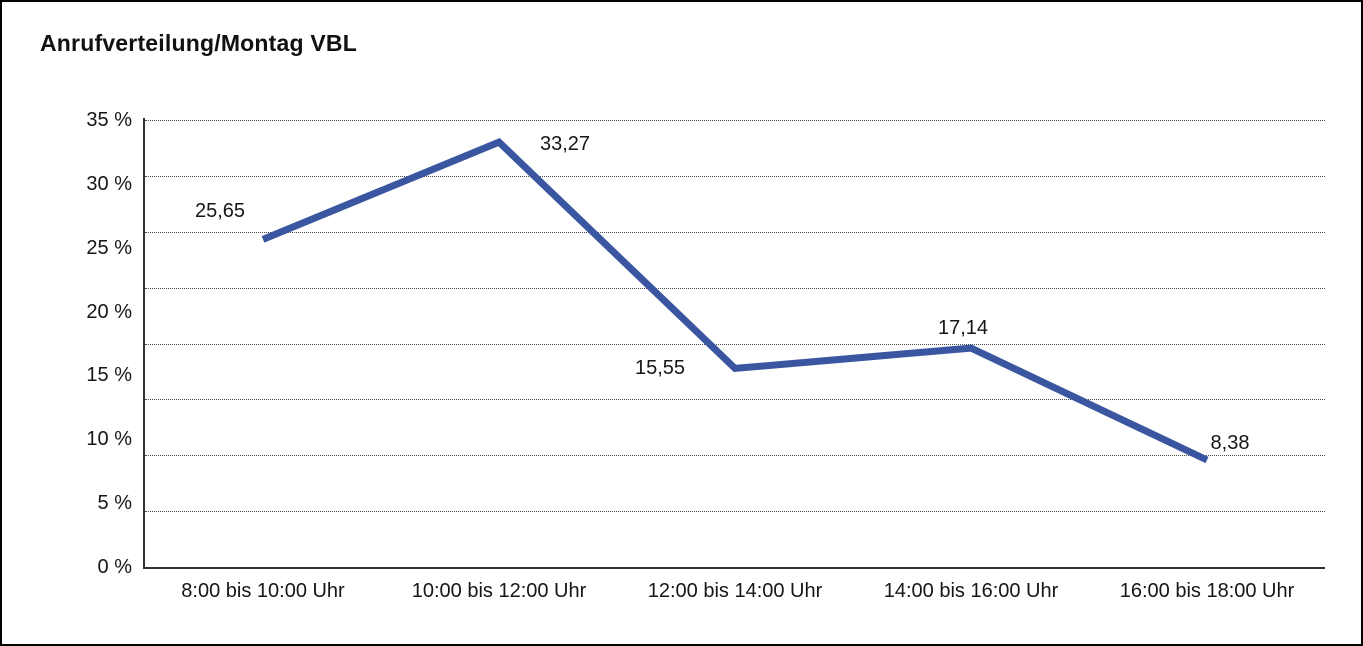 Image resolution: width=1363 pixels, height=646 pixels. I want to click on data-point-label: 8,38, so click(1230, 442).